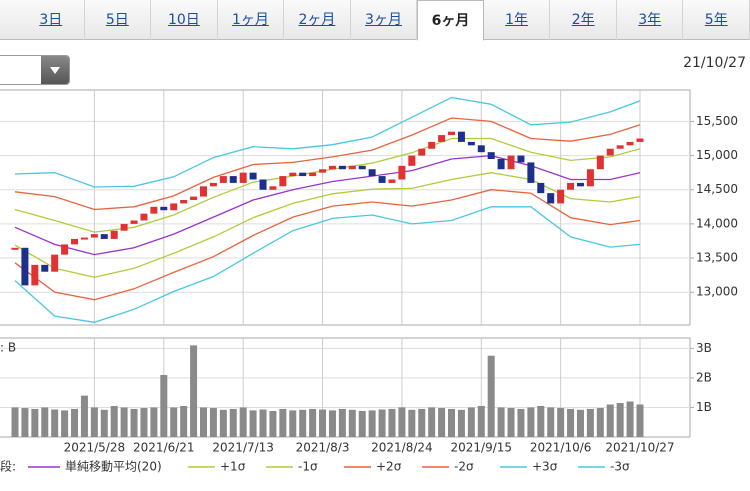 Image resolution: width=750 pixels, height=491 pixels. Describe the element at coordinates (164, 448) in the screenshot. I see `x-tick-label: 2021/6/21` at that location.